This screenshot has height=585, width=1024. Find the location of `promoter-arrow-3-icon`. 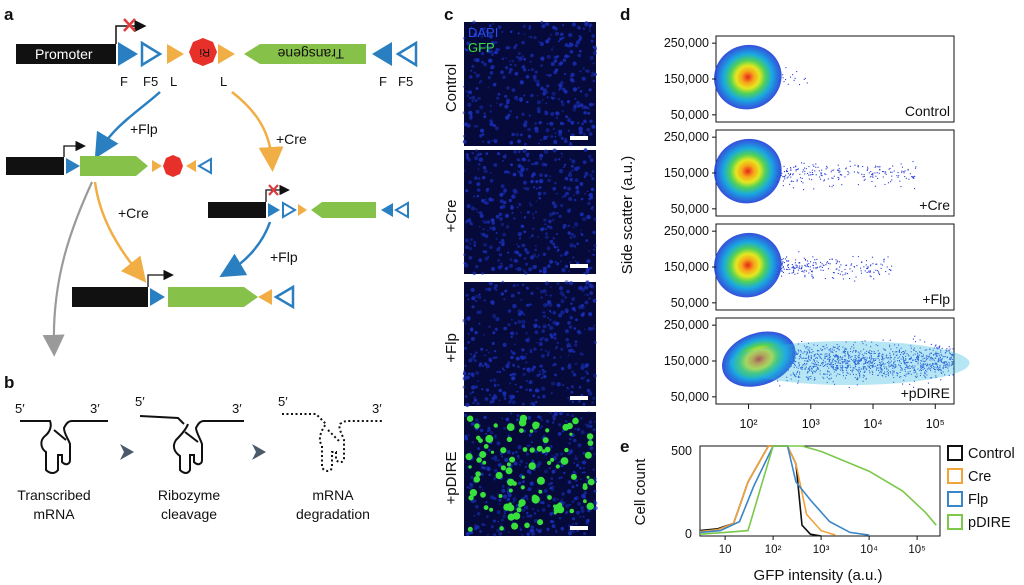

promoter-arrow-3-icon is located at coordinates (277, 193).